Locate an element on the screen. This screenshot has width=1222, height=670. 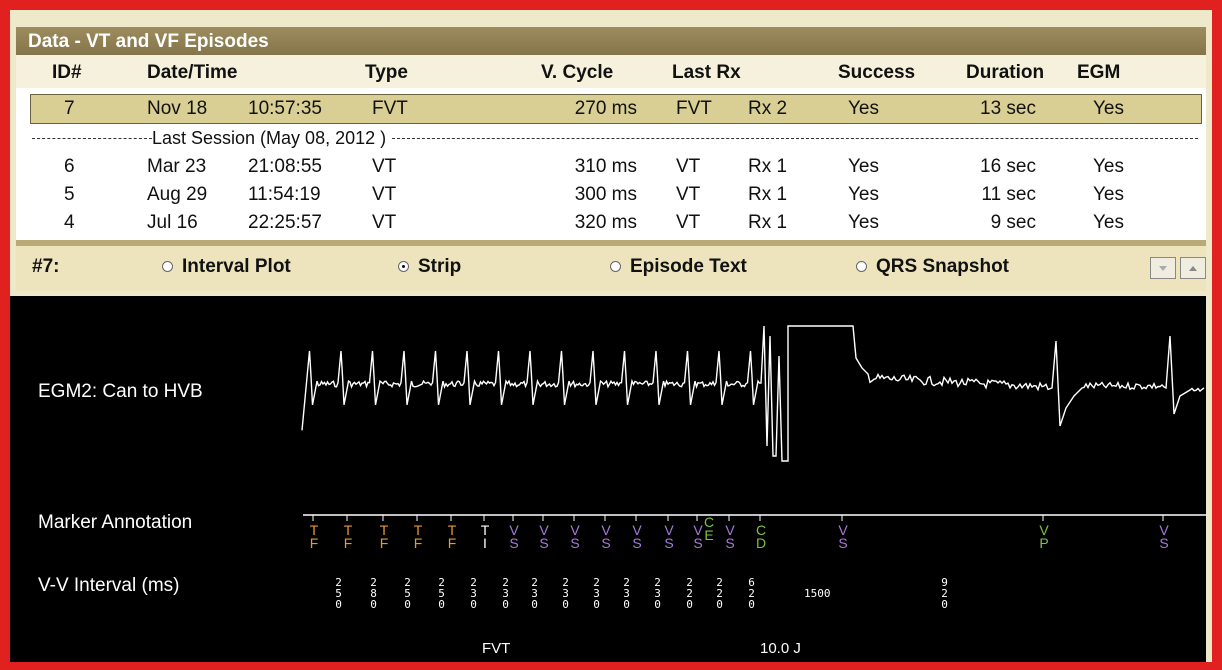
table-cell: 22:25:57 is located at coordinates (285, 222).